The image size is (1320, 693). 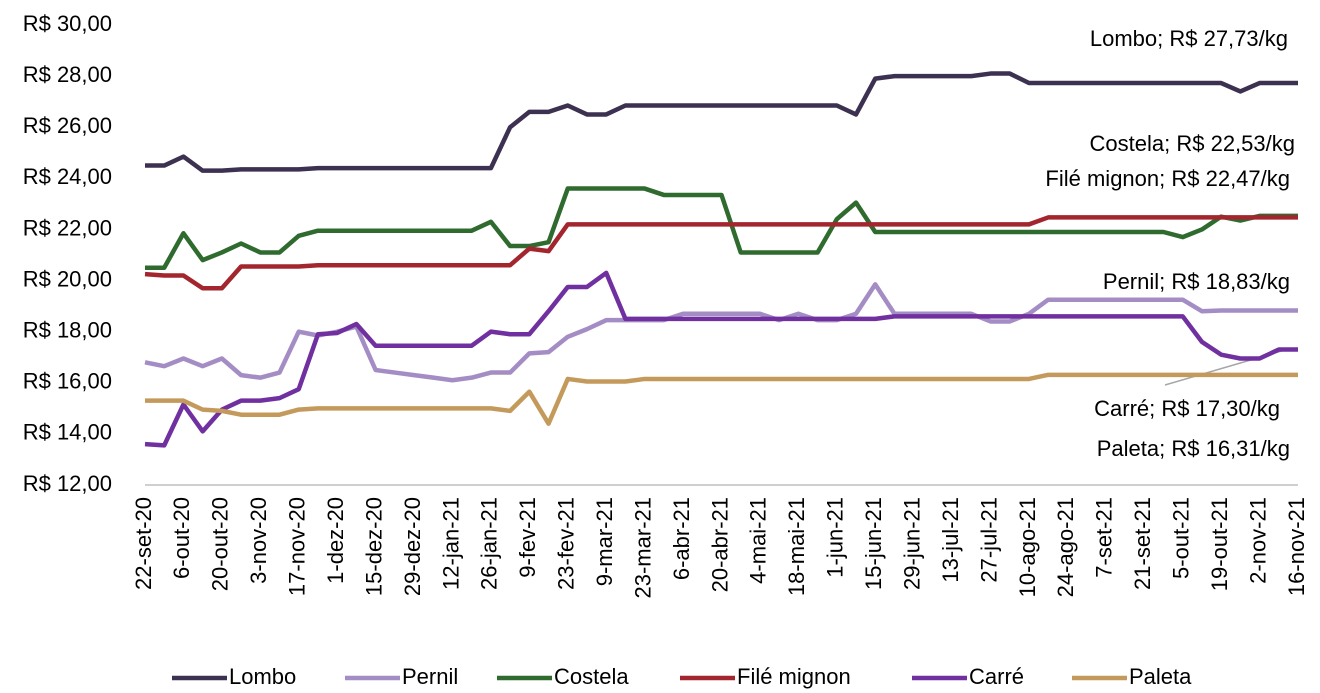 I want to click on legend-label: Carré, so click(x=996, y=676).